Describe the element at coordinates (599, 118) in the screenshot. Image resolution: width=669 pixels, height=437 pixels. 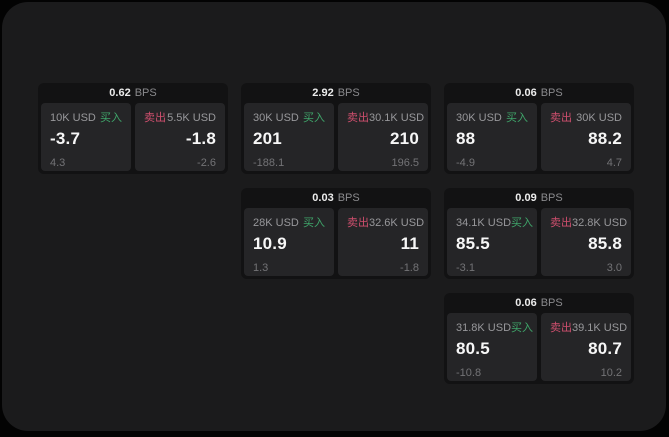
I see `sell-amount: 30K USD` at that location.